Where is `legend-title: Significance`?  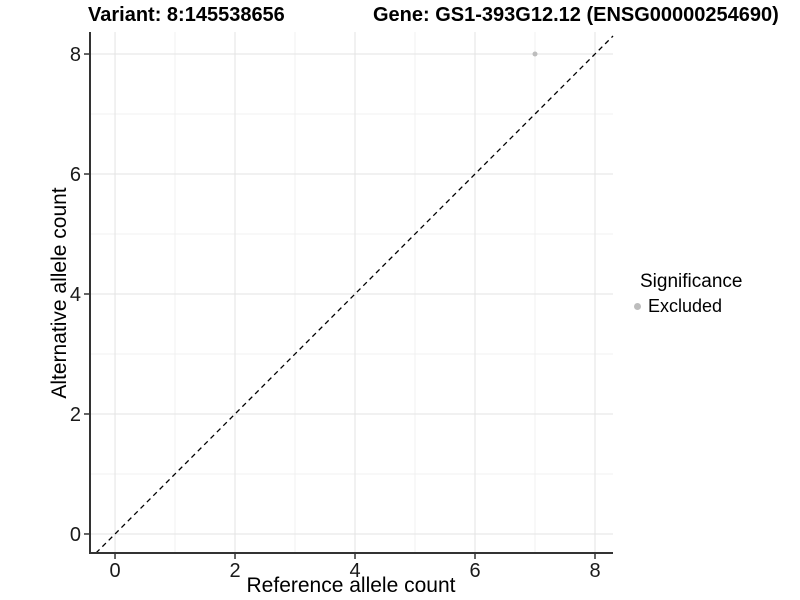 legend-title: Significance is located at coordinates (691, 281).